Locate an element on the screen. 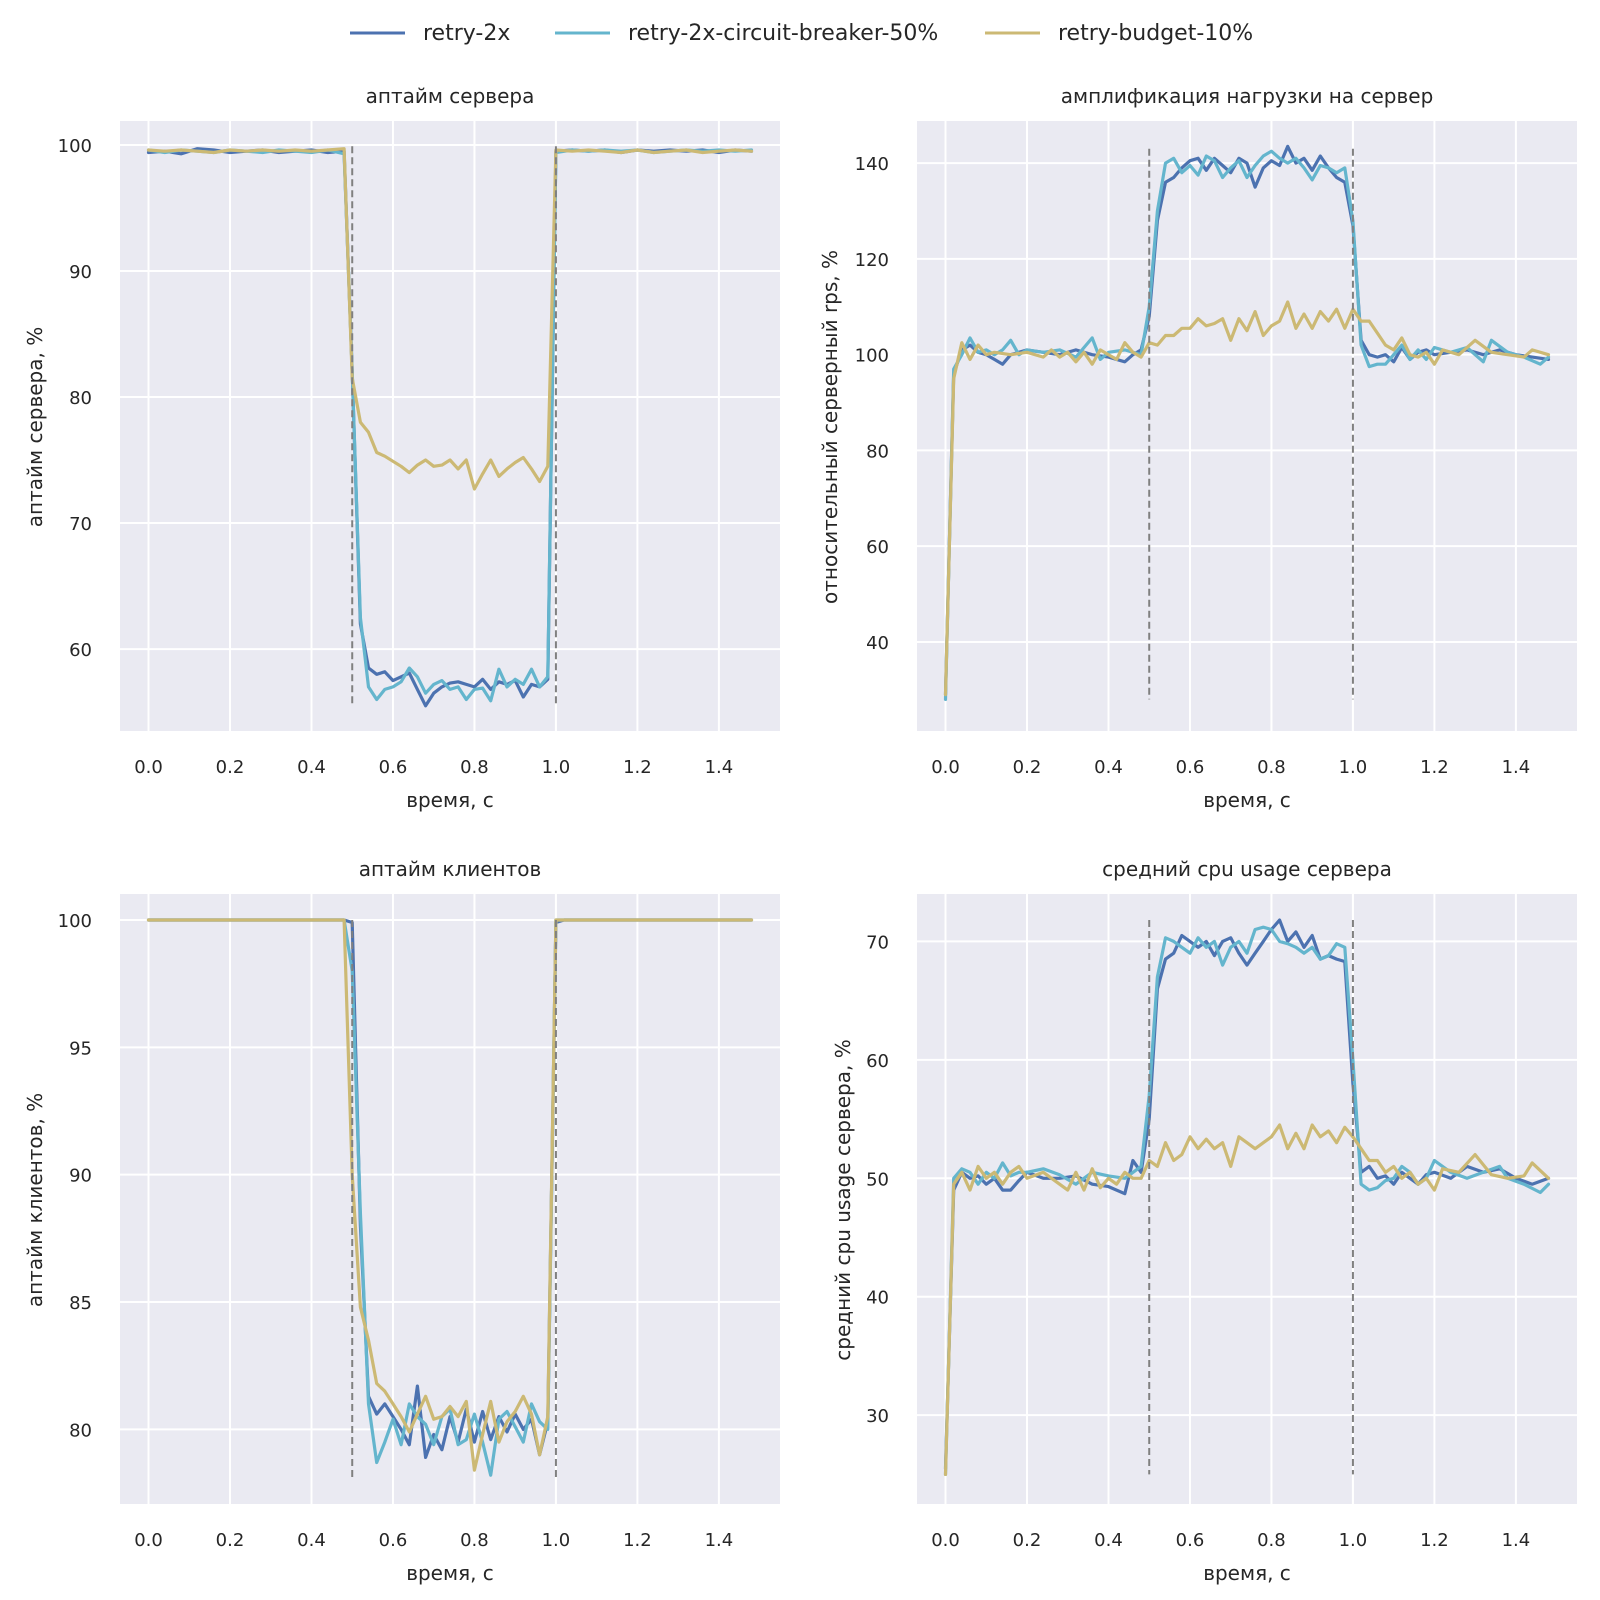 This screenshot has height=1600, width=1600. legend-item-retry-budget-10: retry-budget-10% is located at coordinates (1119, 33).